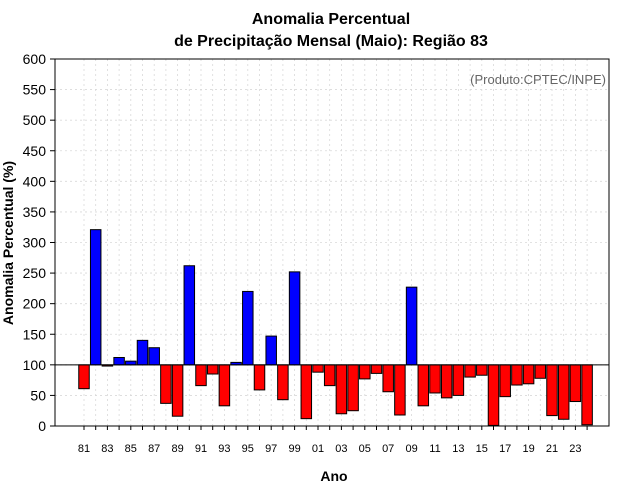 This screenshot has width=640, height=500. What do you see at coordinates (365, 449) in the screenshot?
I see `x-tick-label: 05` at bounding box center [365, 449].